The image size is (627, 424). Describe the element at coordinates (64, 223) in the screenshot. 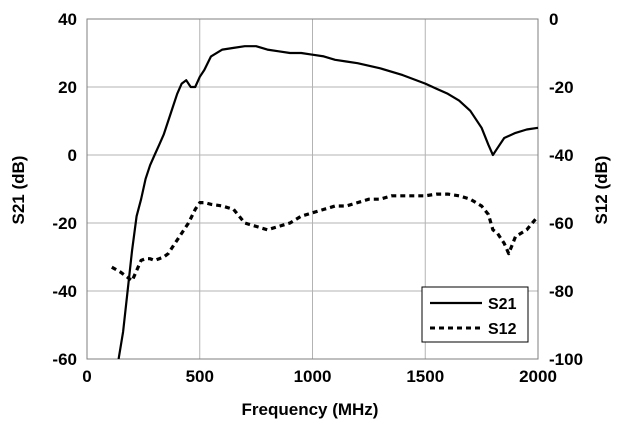

I see `y-tick-label: -20` at that location.